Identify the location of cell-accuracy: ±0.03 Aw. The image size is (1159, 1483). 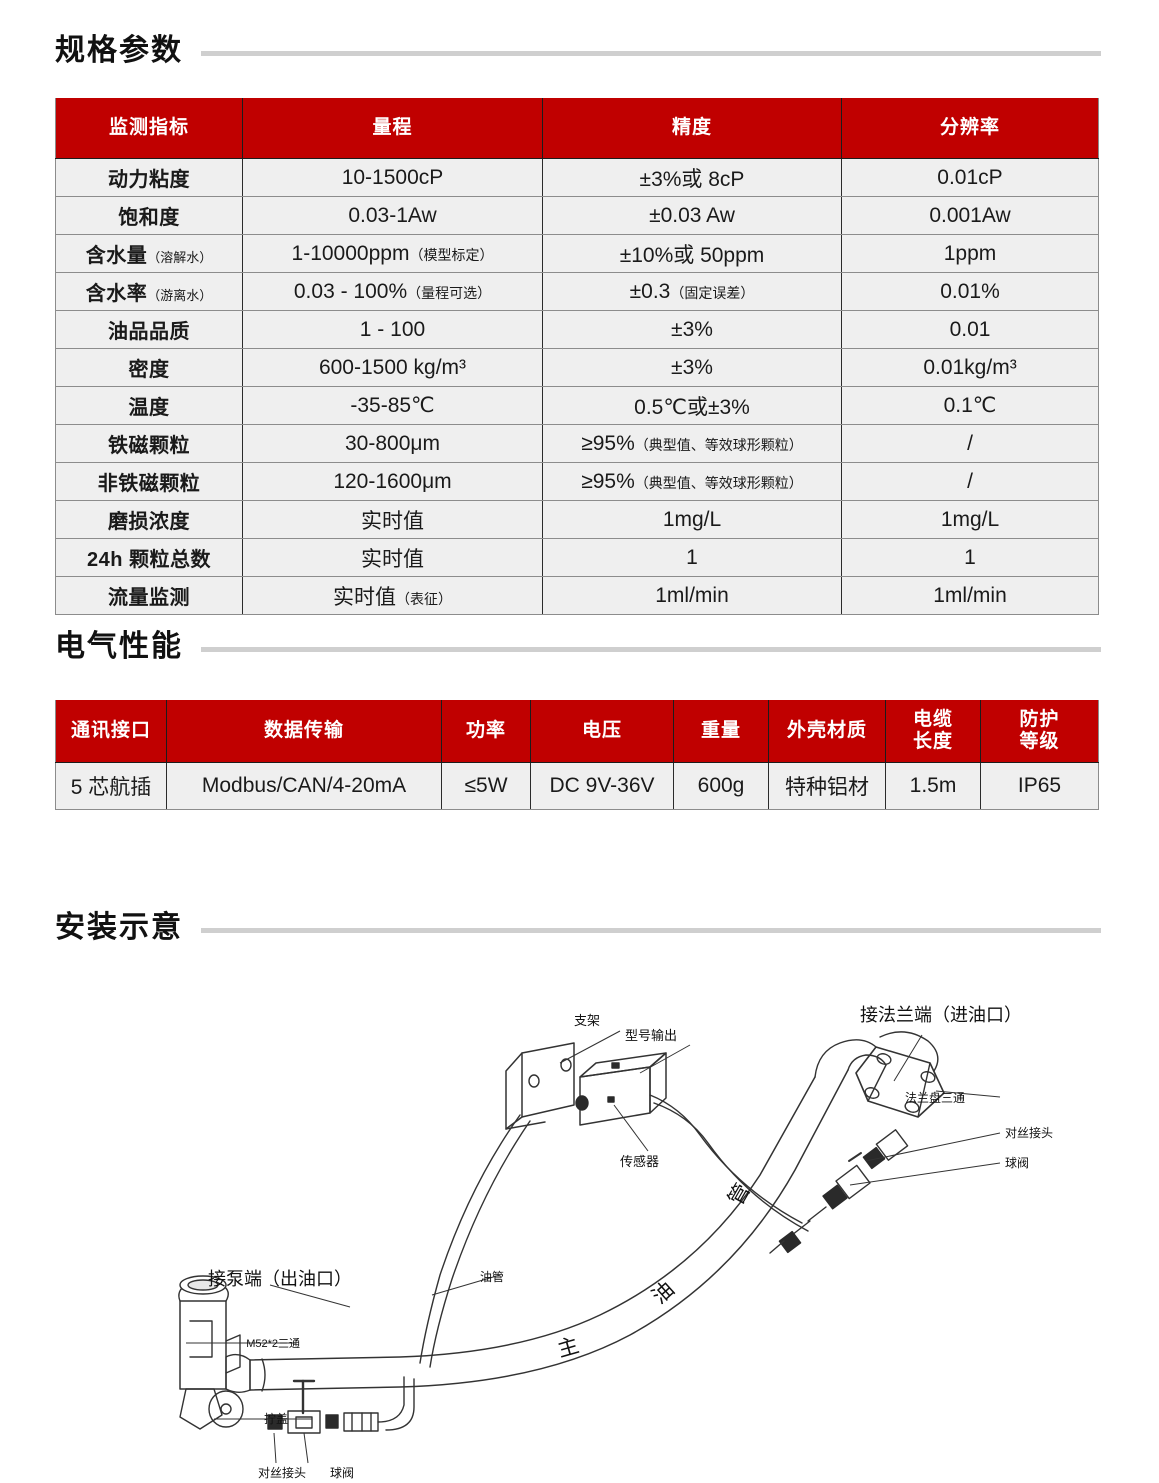
(692, 215).